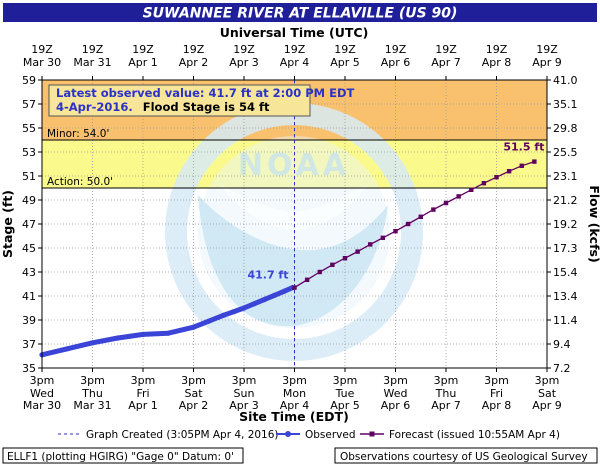 Image resolution: width=600 pixels, height=465 pixels. What do you see at coordinates (295, 405) in the screenshot?
I see `bottom-axis-date-label: Apr 4` at bounding box center [295, 405].